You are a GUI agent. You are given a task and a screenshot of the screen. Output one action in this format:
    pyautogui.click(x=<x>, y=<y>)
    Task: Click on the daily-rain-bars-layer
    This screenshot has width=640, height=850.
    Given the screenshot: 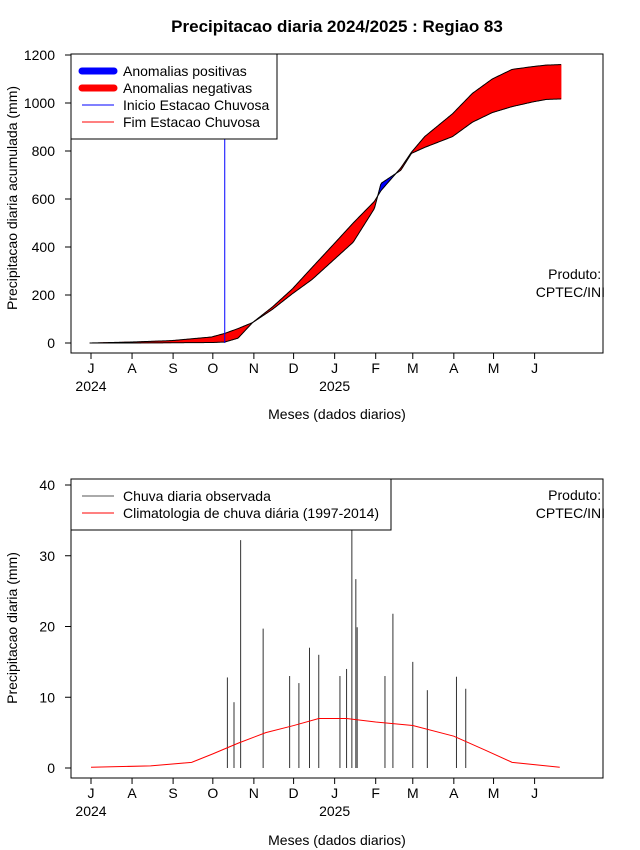 What is the action you would take?
    pyautogui.click(x=346, y=644)
    